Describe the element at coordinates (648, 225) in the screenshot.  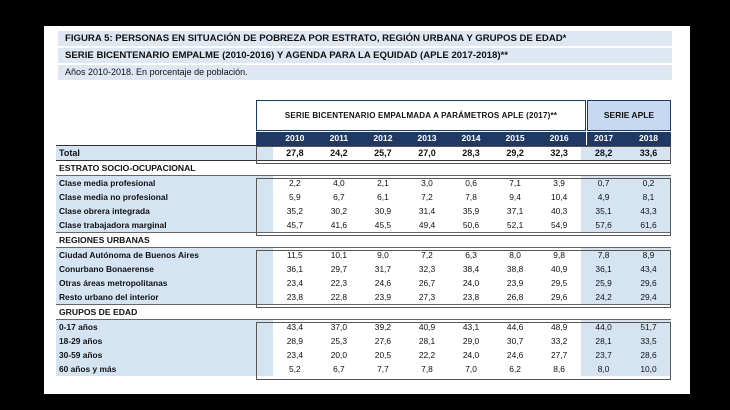
I see `row-value: 61,6` at that location.